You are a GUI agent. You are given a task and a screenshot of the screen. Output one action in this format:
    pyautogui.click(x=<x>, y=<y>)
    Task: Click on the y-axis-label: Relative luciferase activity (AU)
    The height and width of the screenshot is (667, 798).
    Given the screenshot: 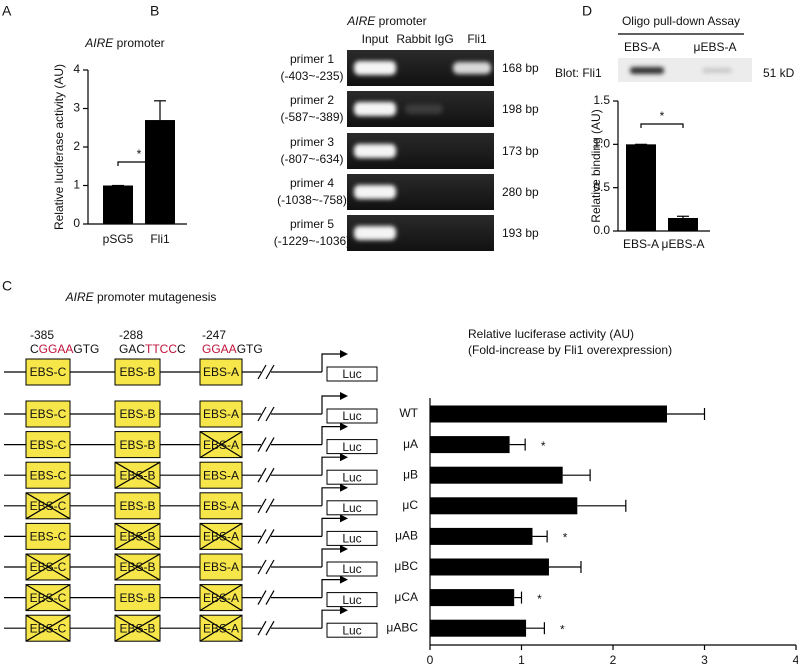 What is the action you would take?
    pyautogui.click(x=59, y=147)
    